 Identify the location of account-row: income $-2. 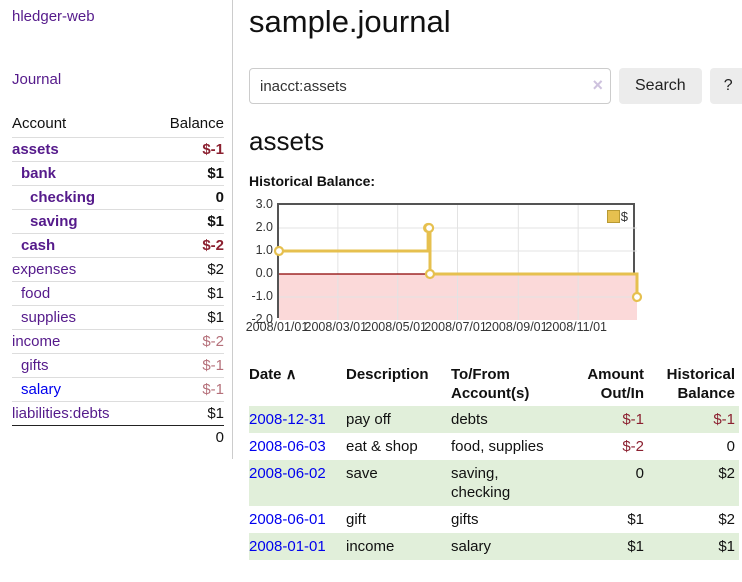
(118, 341).